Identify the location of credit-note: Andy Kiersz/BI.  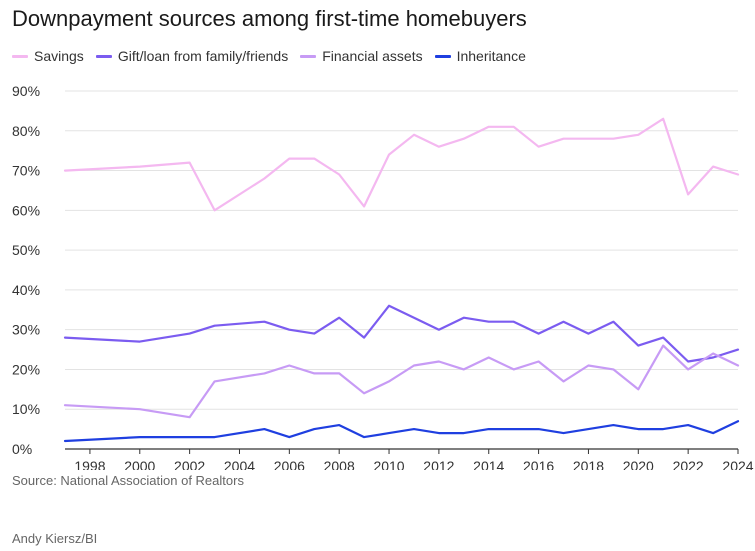
(55, 538).